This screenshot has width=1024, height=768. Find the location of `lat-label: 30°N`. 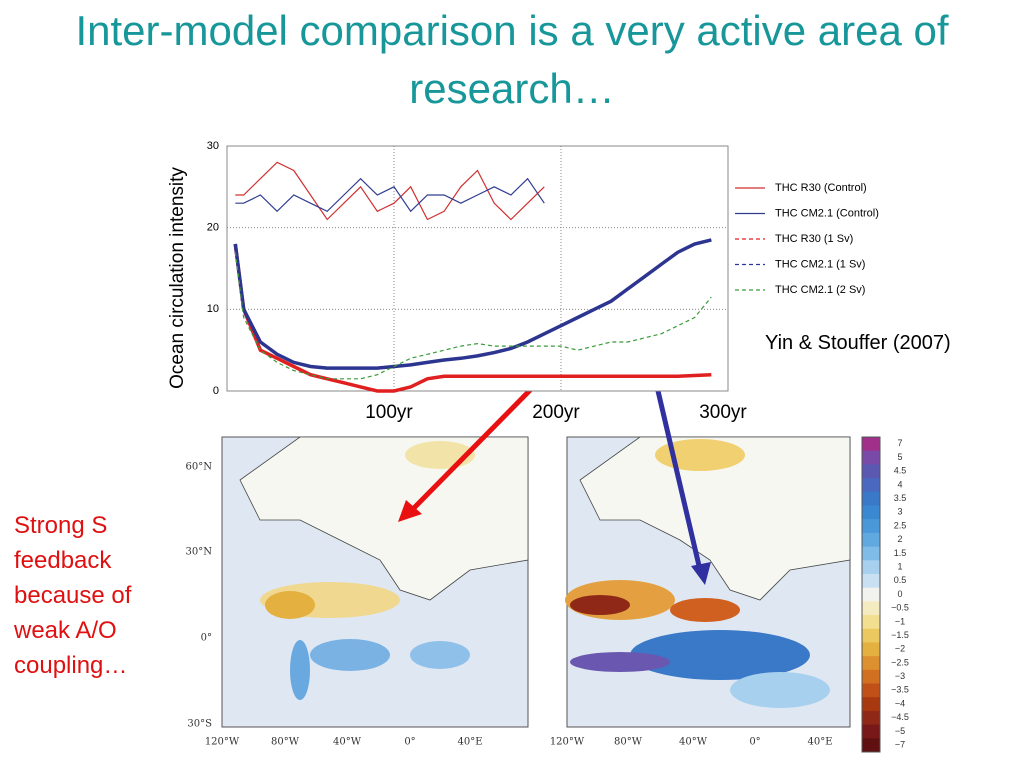

lat-label: 30°N is located at coordinates (199, 552).